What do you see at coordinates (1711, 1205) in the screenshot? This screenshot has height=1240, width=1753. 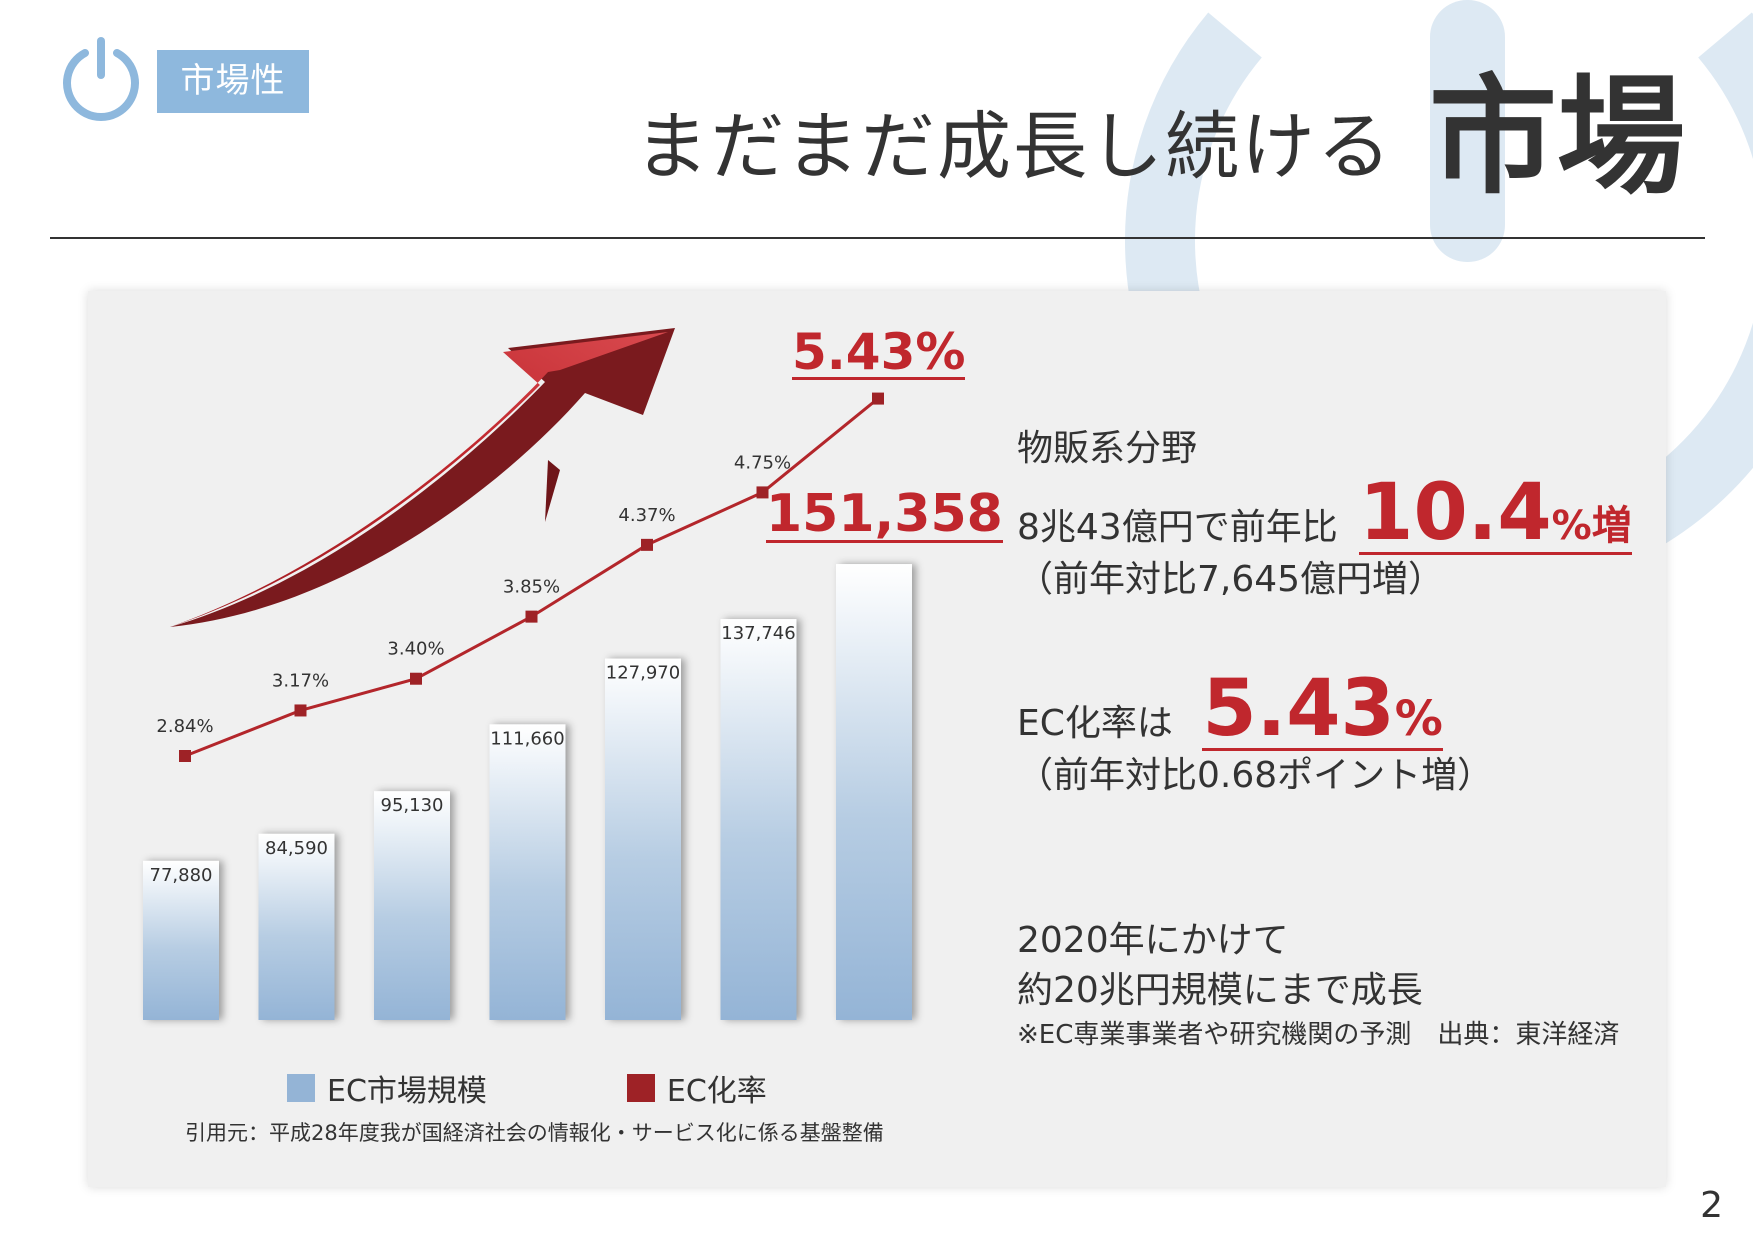 I see `page-number: 2` at bounding box center [1711, 1205].